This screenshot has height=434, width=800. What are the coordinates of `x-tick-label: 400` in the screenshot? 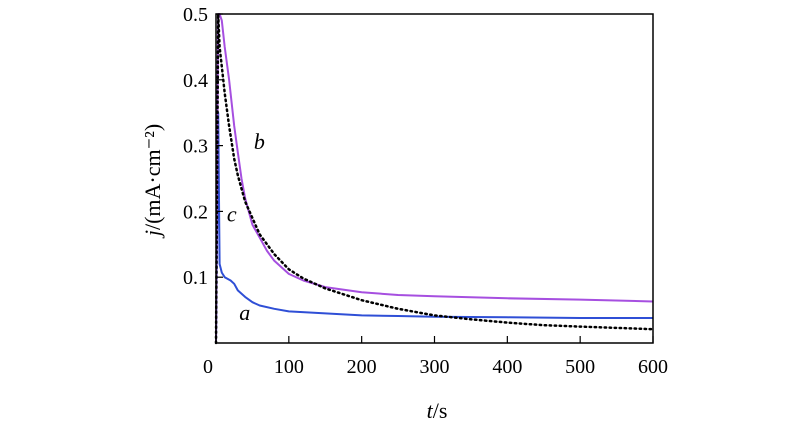 It's located at (507, 367).